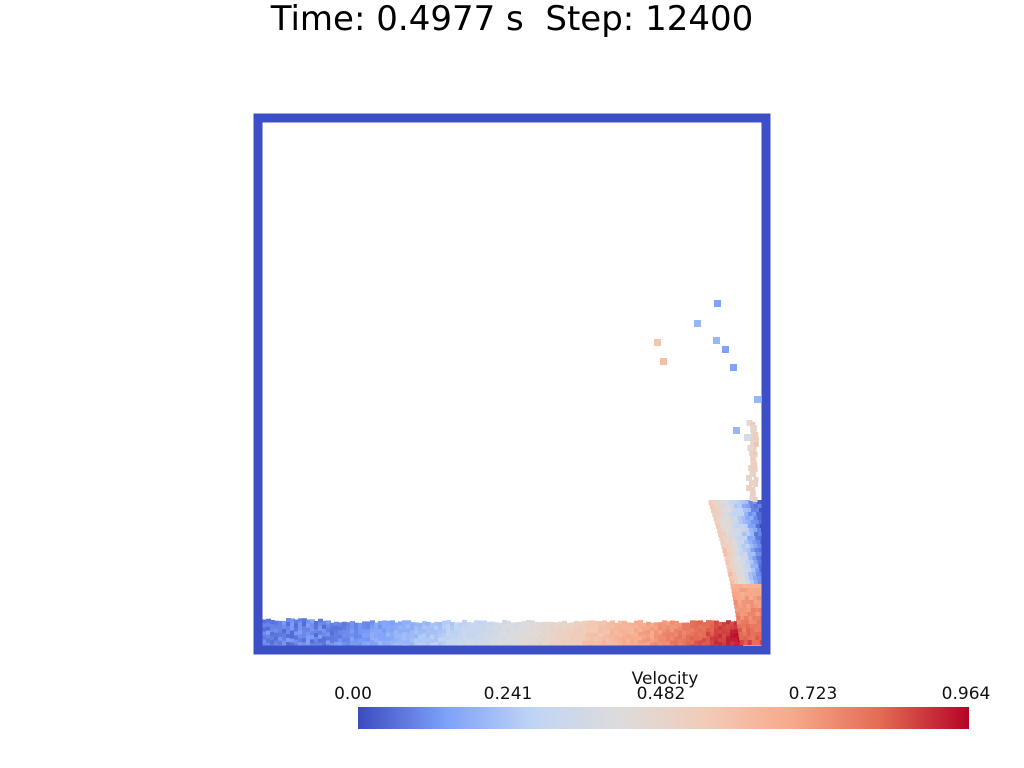  I want to click on step-label: Step:, so click(590, 19).